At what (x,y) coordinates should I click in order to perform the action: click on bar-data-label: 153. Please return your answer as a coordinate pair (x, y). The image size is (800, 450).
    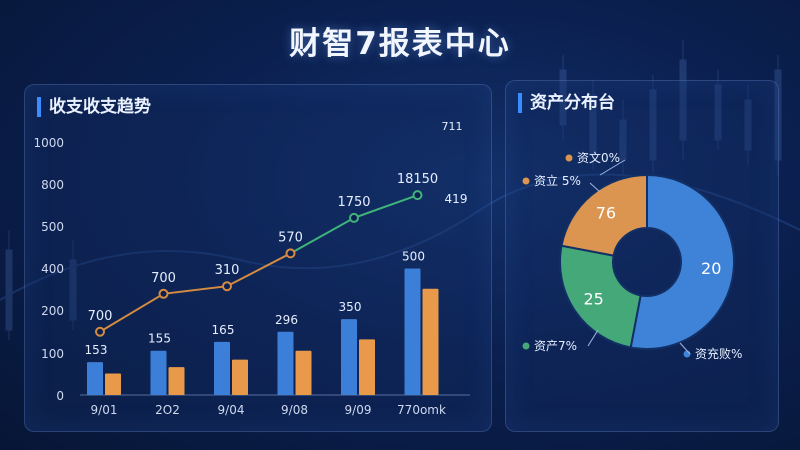
    Looking at the image, I should click on (96, 350).